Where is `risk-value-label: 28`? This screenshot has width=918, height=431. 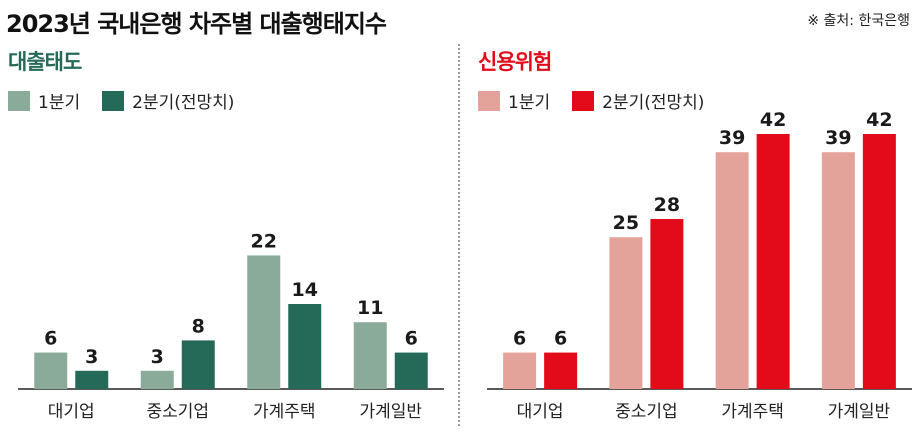
risk-value-label: 28 is located at coordinates (667, 205).